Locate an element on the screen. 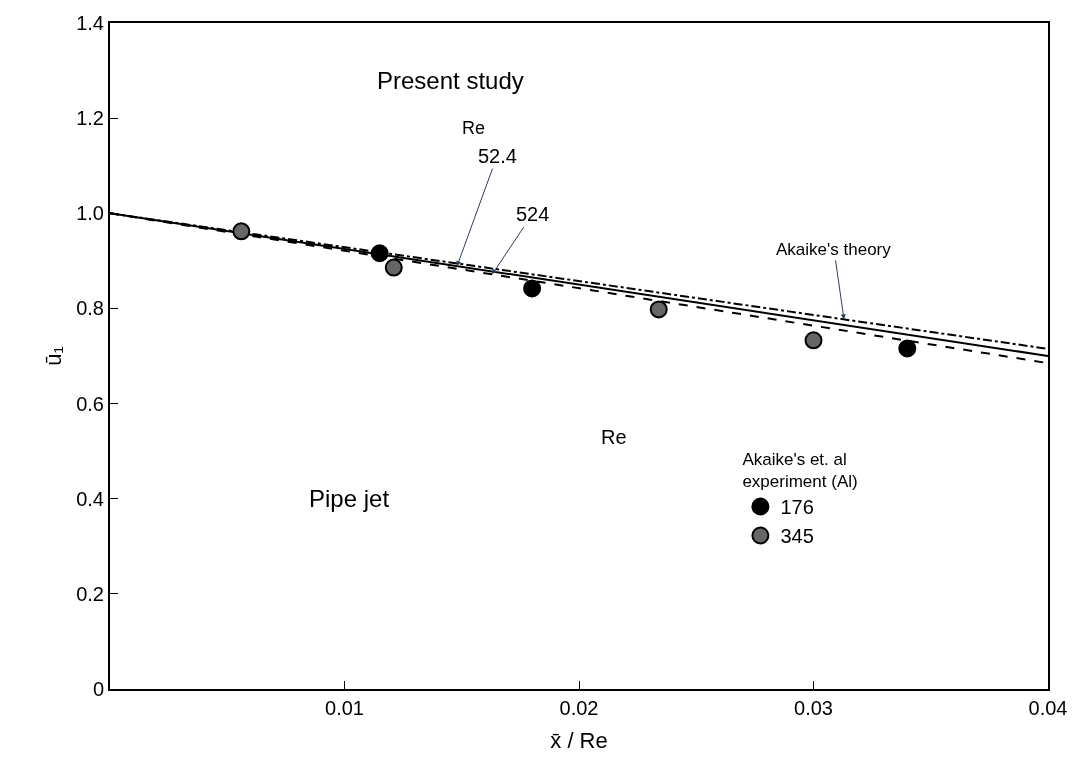 This screenshot has width=1079, height=769. text: 52.4 is located at coordinates (497, 156).